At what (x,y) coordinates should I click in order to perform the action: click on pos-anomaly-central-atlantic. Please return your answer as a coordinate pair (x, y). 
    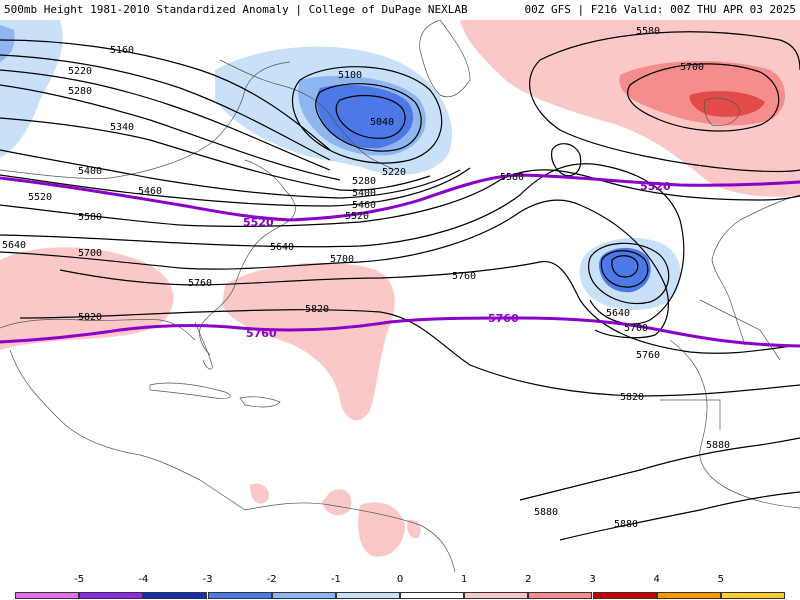
    Looking at the image, I should click on (308, 341).